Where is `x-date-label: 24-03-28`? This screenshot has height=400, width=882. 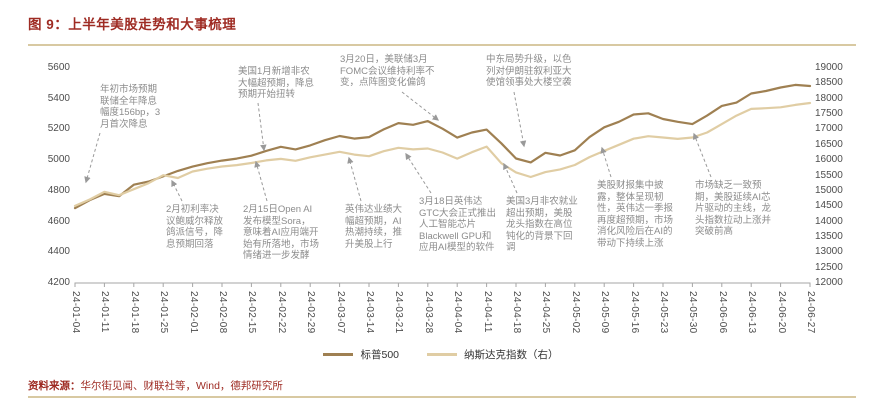
x-date-label: 24-03-28 is located at coordinates (428, 312).